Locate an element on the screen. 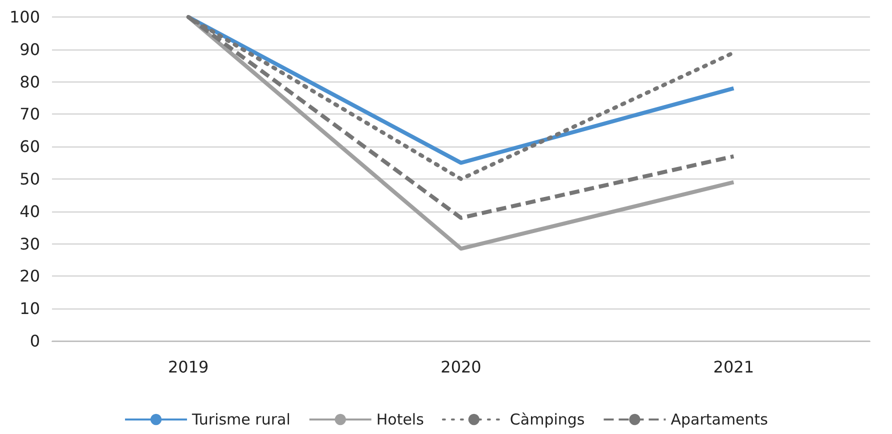 This screenshot has width=892, height=434. x-tick-label: 2020 is located at coordinates (461, 367).